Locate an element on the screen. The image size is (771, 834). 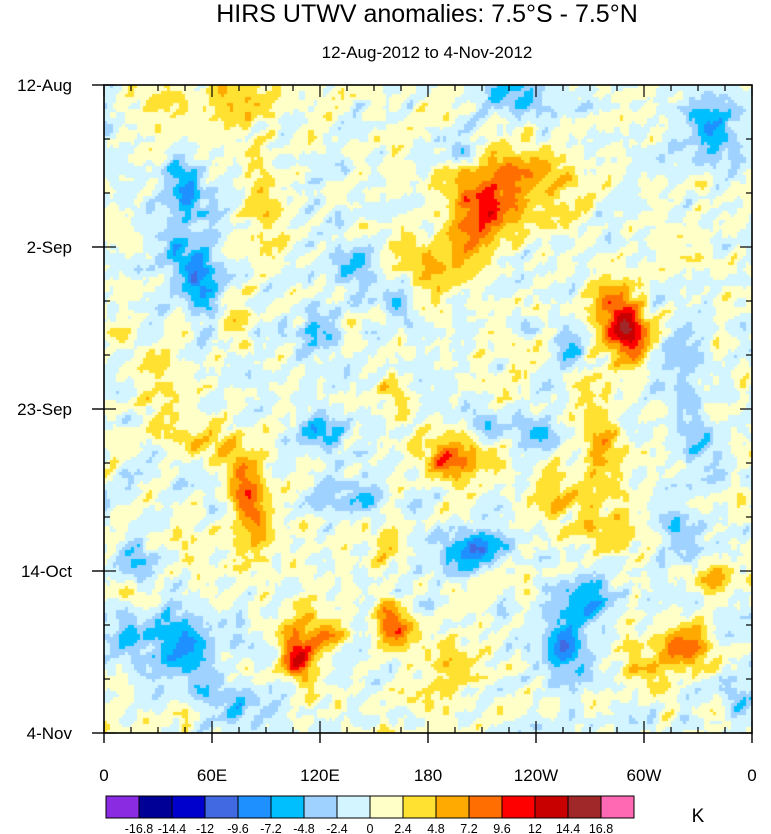
colorbar-label: -4.8 is located at coordinates (304, 828).